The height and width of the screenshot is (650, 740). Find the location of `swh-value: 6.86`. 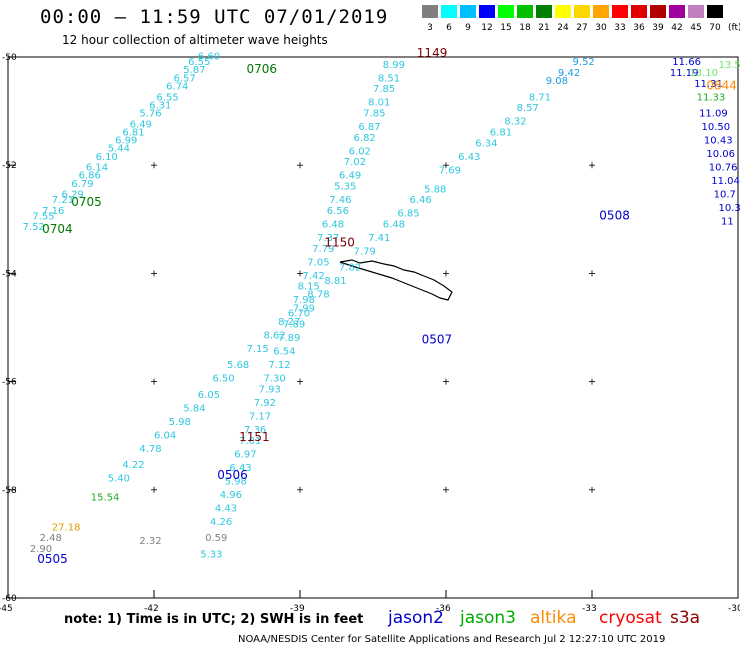

swh-value: 6.86 is located at coordinates (90, 176).